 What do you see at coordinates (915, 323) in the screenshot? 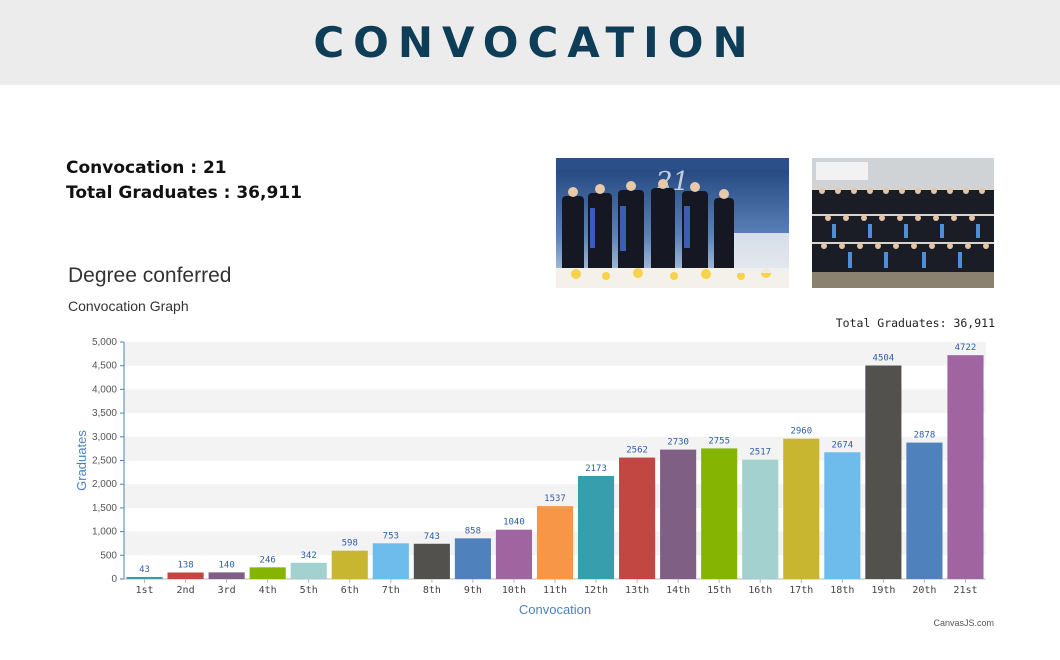
I see `chart-total-label: Total Graduates: 36,911` at bounding box center [915, 323].